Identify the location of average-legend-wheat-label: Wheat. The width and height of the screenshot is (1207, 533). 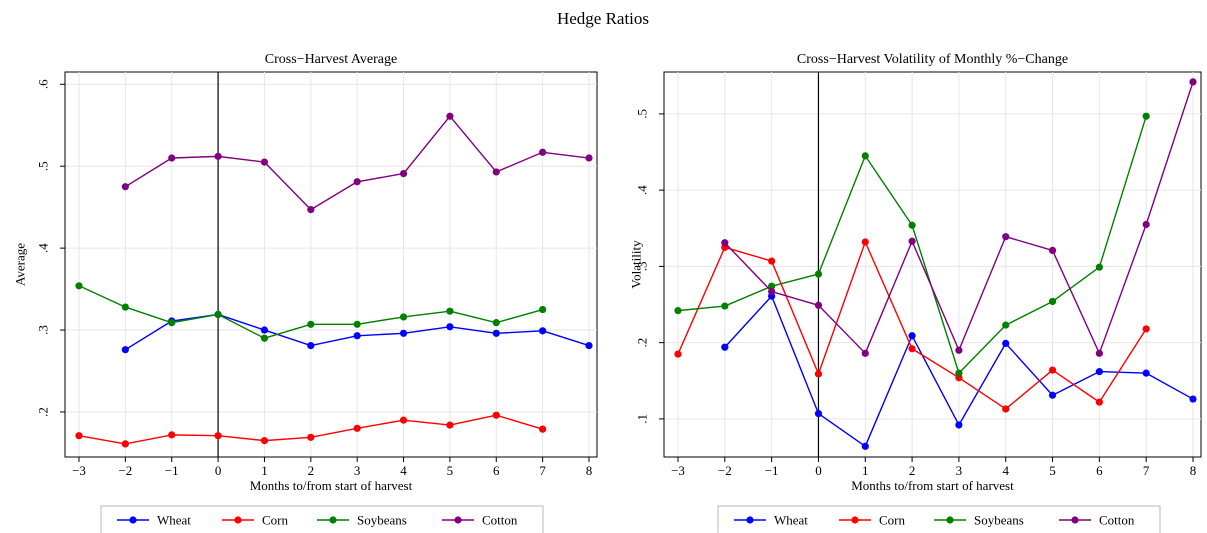
(174, 520).